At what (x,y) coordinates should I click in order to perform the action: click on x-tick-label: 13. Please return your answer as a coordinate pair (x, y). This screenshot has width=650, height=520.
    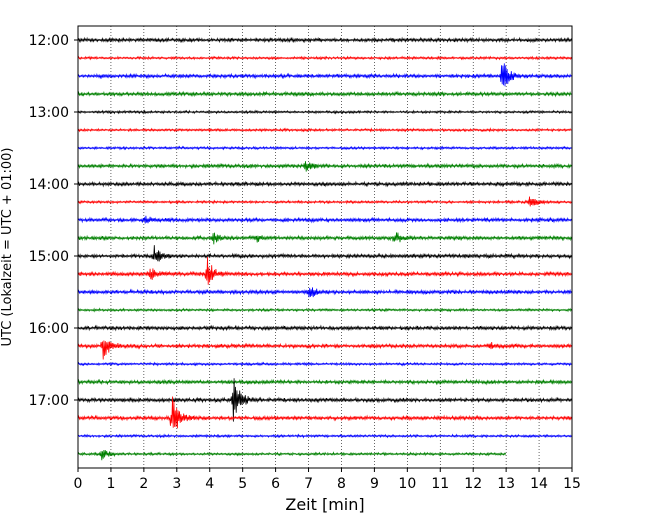
    Looking at the image, I should click on (506, 484).